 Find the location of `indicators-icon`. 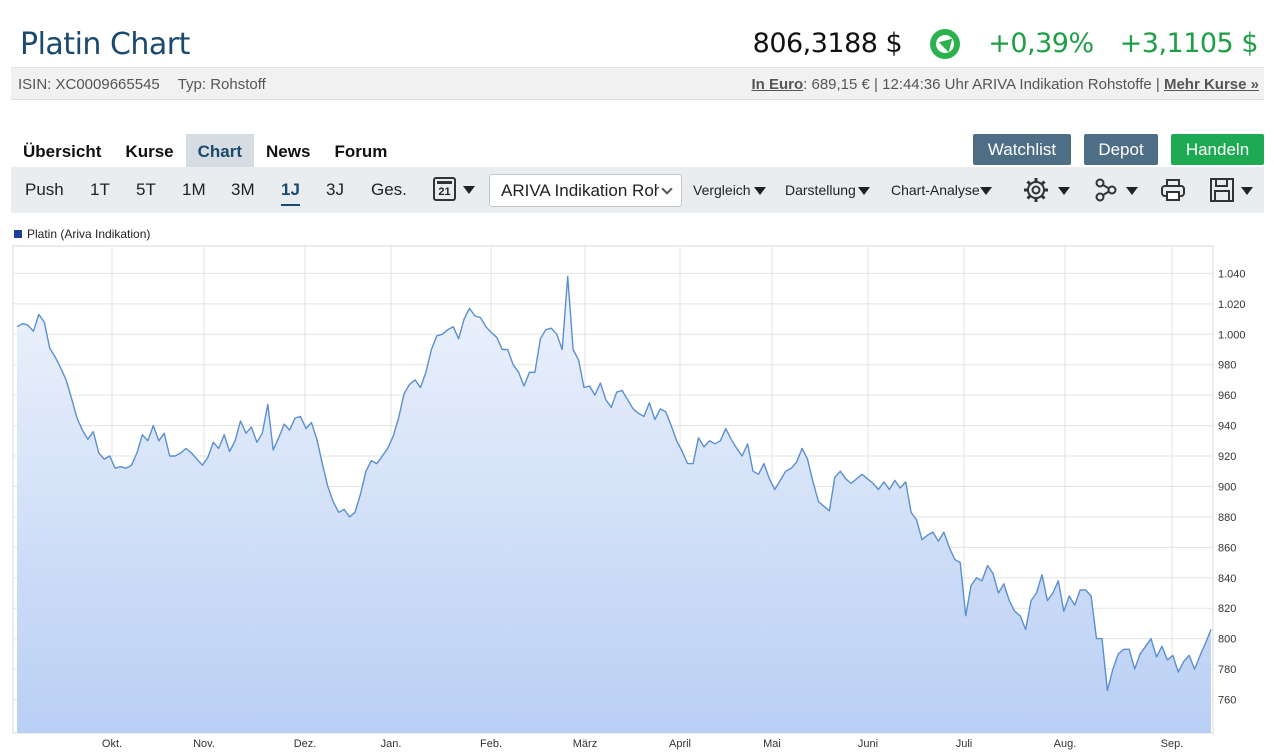

indicators-icon is located at coordinates (1106, 190).